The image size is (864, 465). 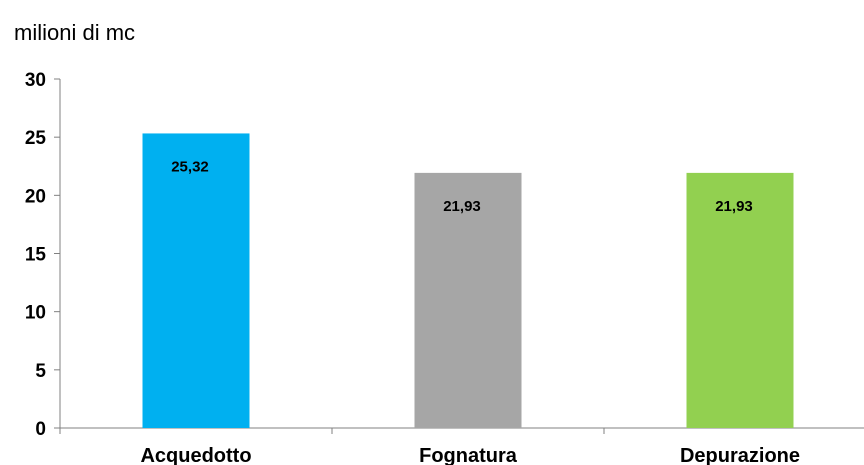 I want to click on bar-depurazione, so click(x=740, y=300).